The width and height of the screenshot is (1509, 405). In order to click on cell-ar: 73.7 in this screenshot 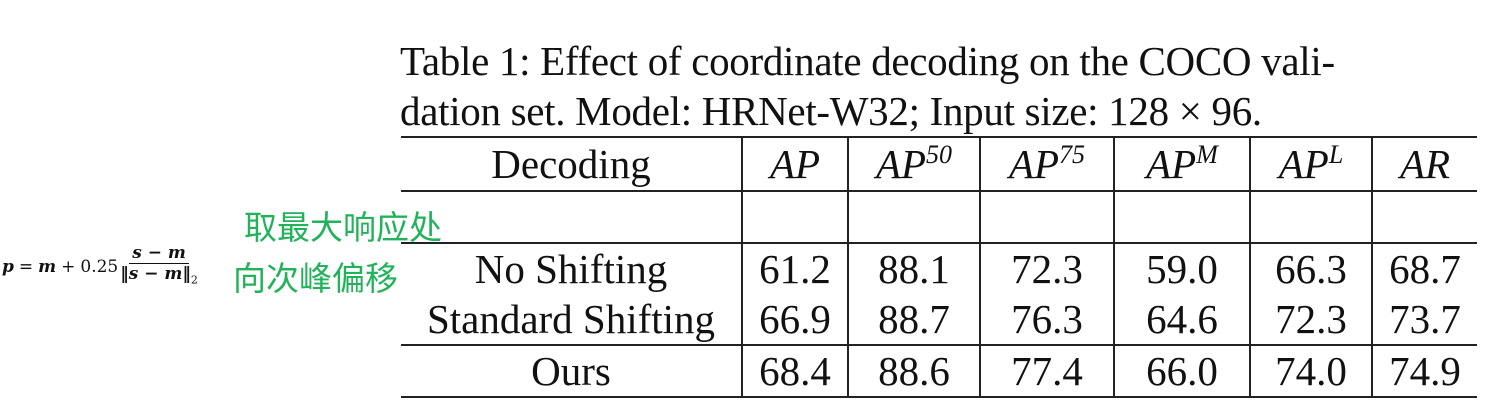, I will do `click(1424, 319)`.